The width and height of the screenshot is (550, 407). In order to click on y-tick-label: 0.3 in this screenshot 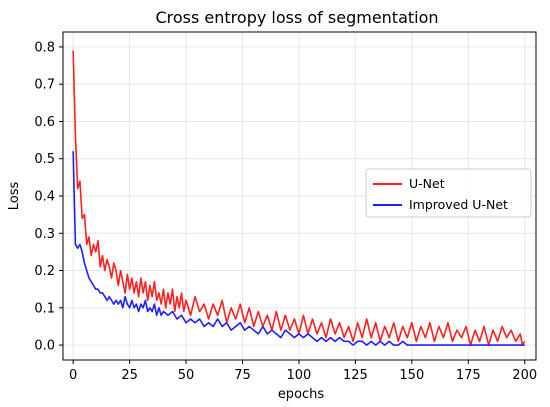, I will do `click(44, 234)`.